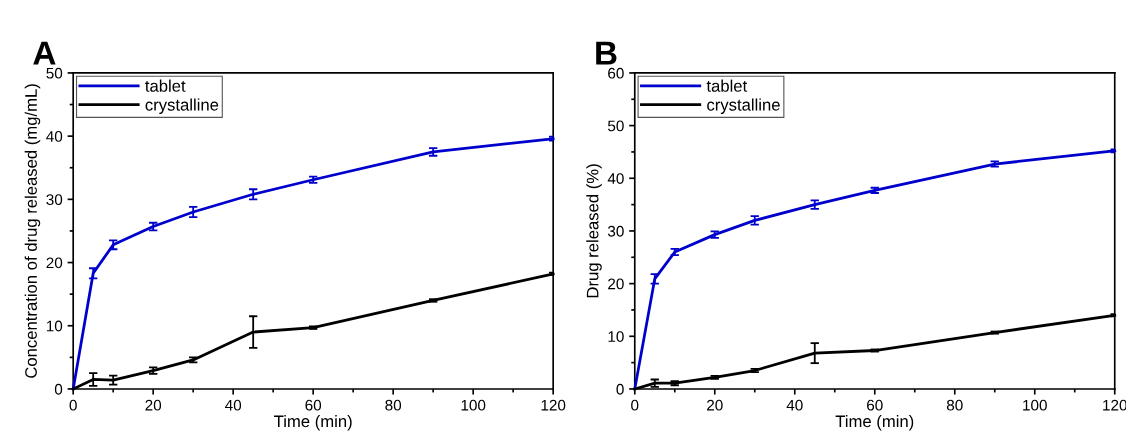  I want to click on y-axis-title: Concentration of drug released (mg/mL), so click(32, 231).